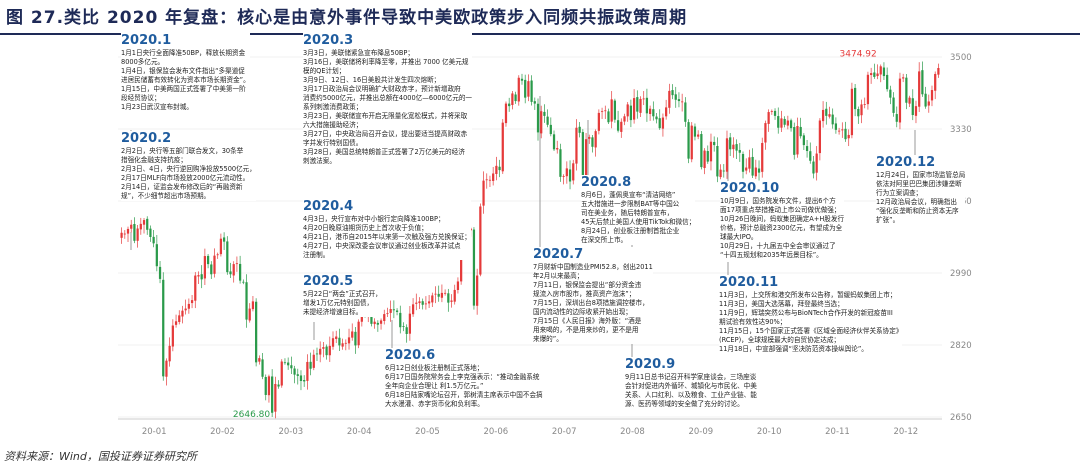  Describe the element at coordinates (387, 237) in the screenshot. I see `annotation-text-line: 4月21日，港币自2015年以来第一次触及强方兑换保证；` at that location.